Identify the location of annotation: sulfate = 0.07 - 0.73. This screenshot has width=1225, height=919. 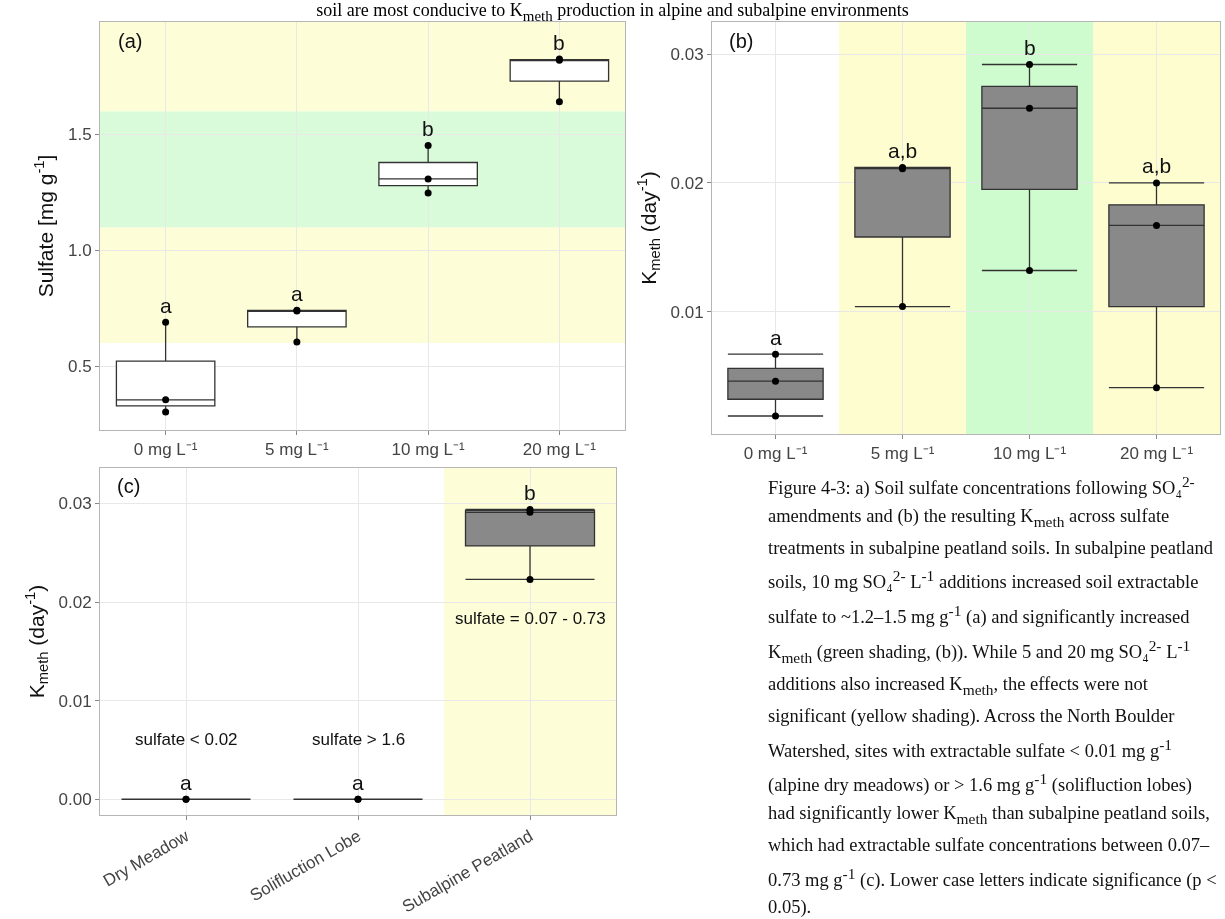
(530, 618).